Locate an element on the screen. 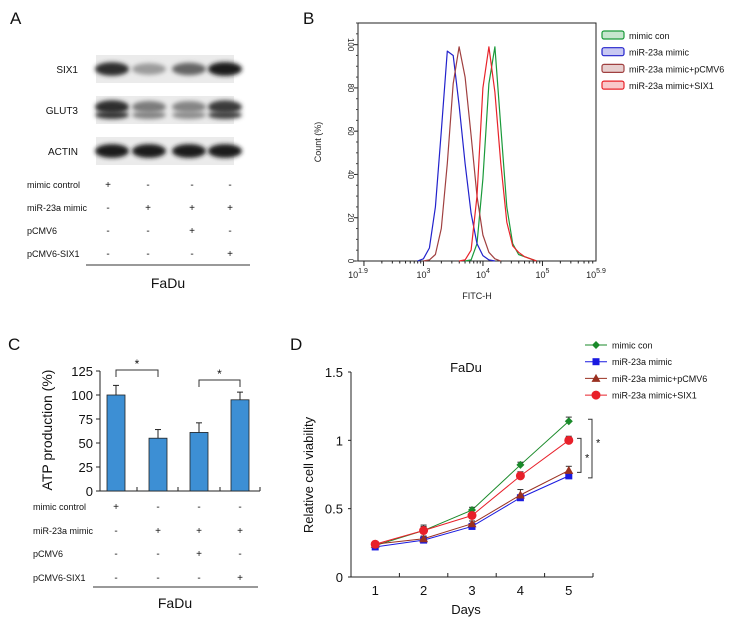 The width and height of the screenshot is (740, 624). blot-label: GLUT3 is located at coordinates (62, 111).